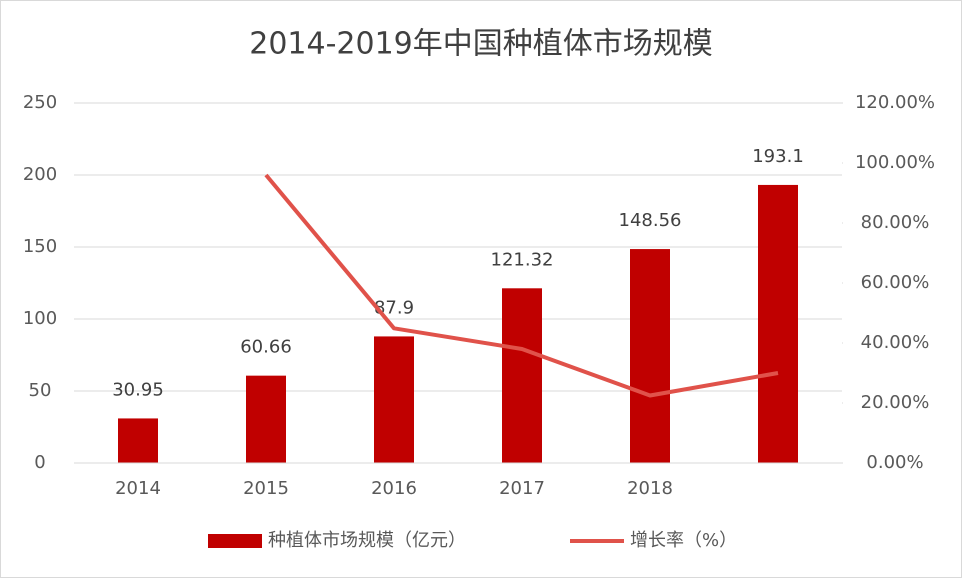  Describe the element at coordinates (138, 488) in the screenshot. I see `x-tick-label: 2014` at that location.